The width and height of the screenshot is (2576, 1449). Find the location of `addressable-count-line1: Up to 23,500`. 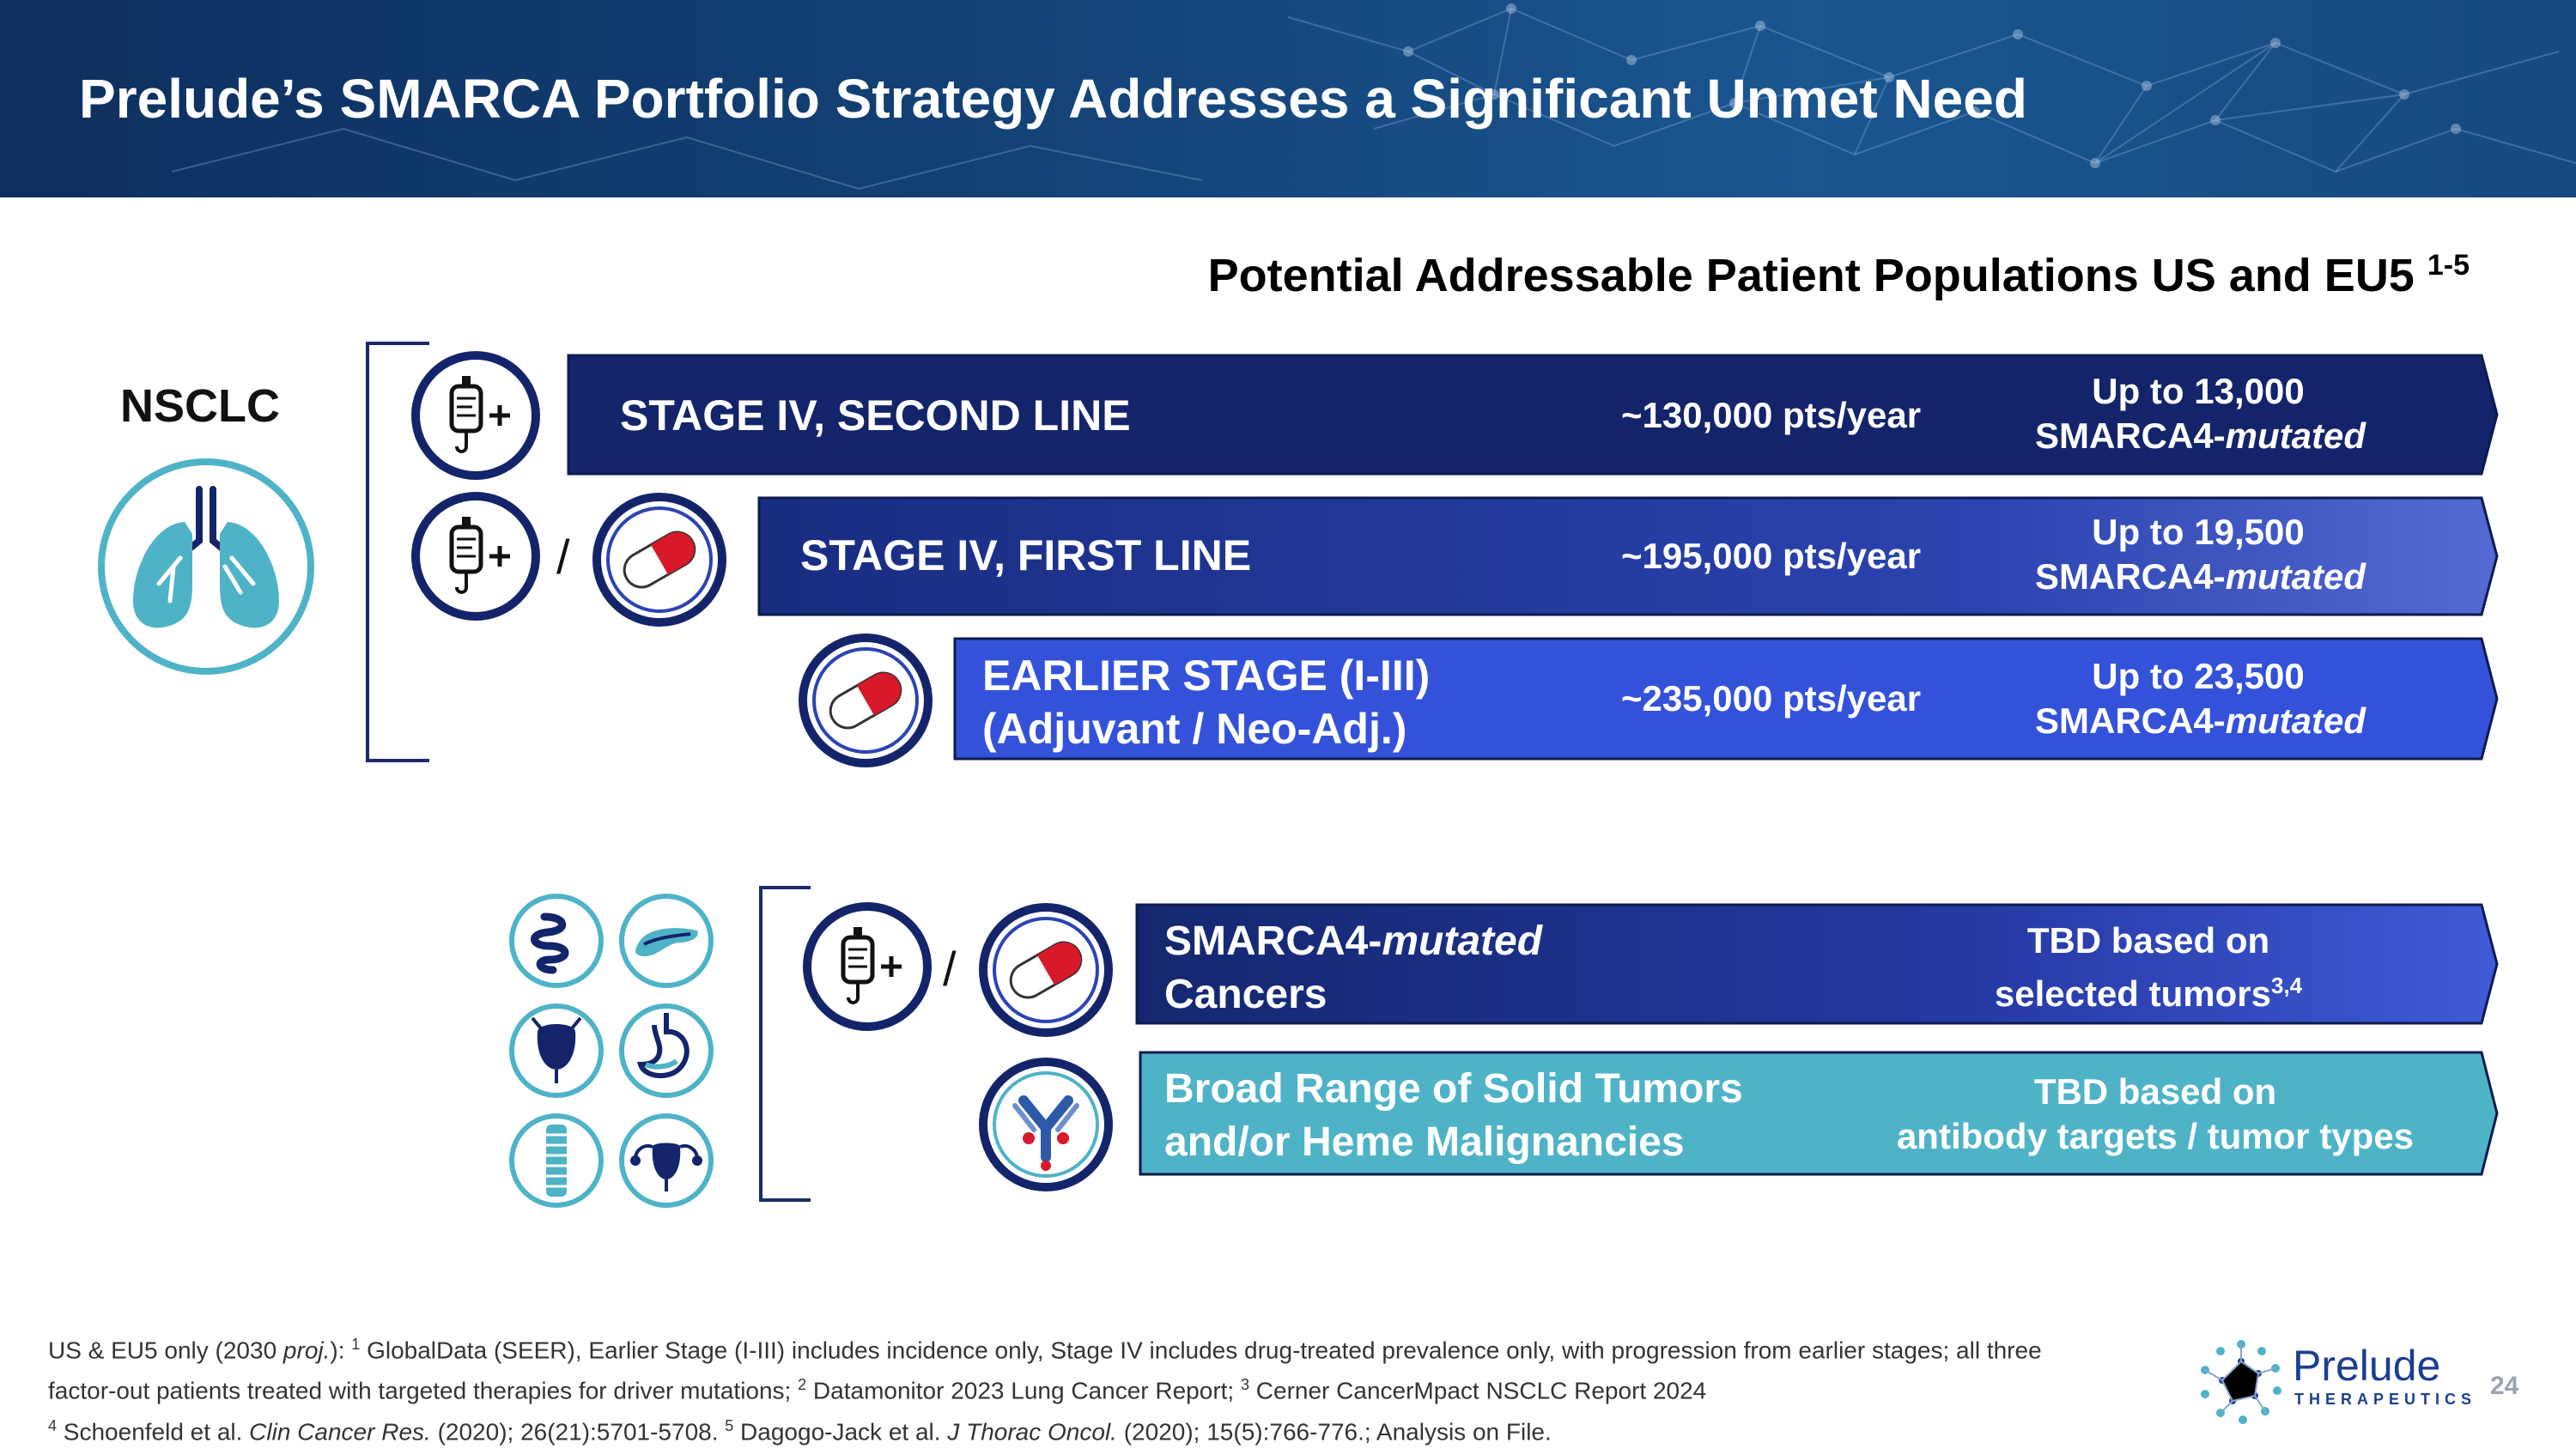

addressable-count-line1: Up to 23,500 is located at coordinates (2199, 676).